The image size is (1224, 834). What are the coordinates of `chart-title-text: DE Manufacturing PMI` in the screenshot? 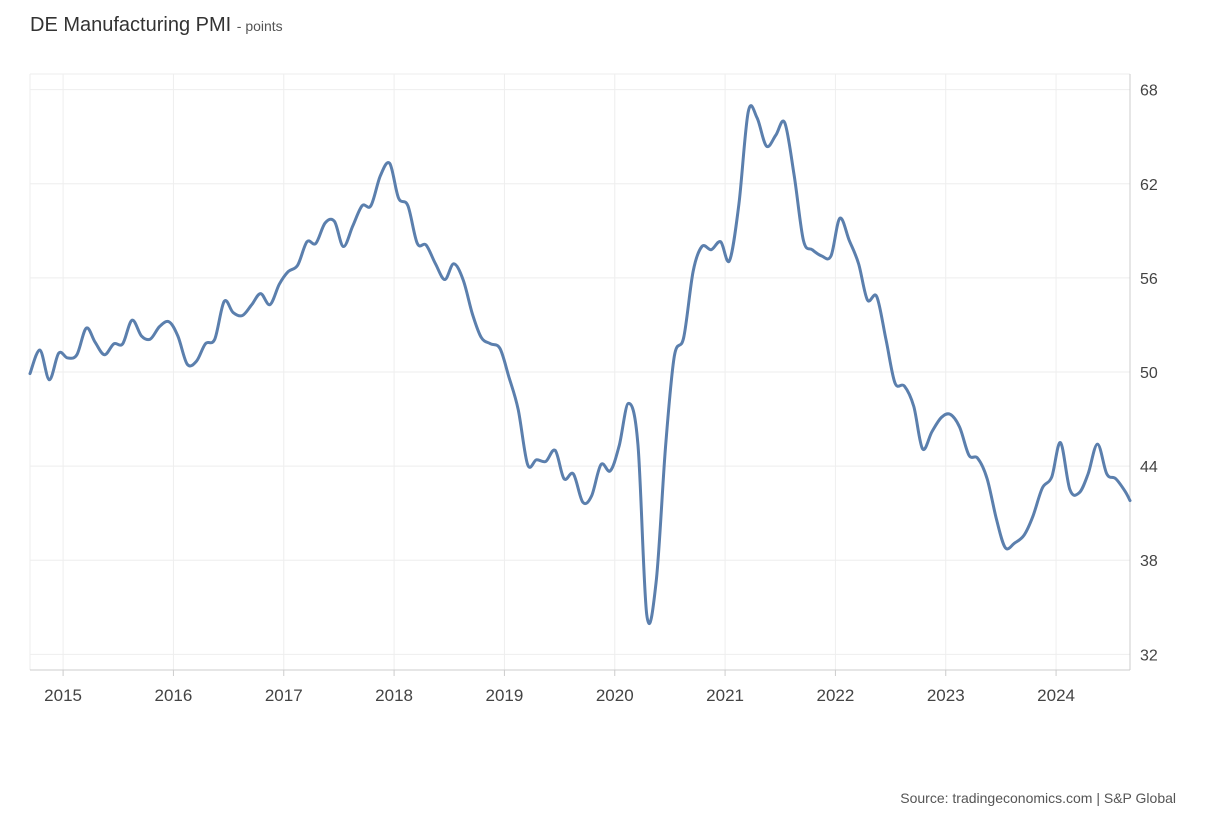 It's located at (131, 25).